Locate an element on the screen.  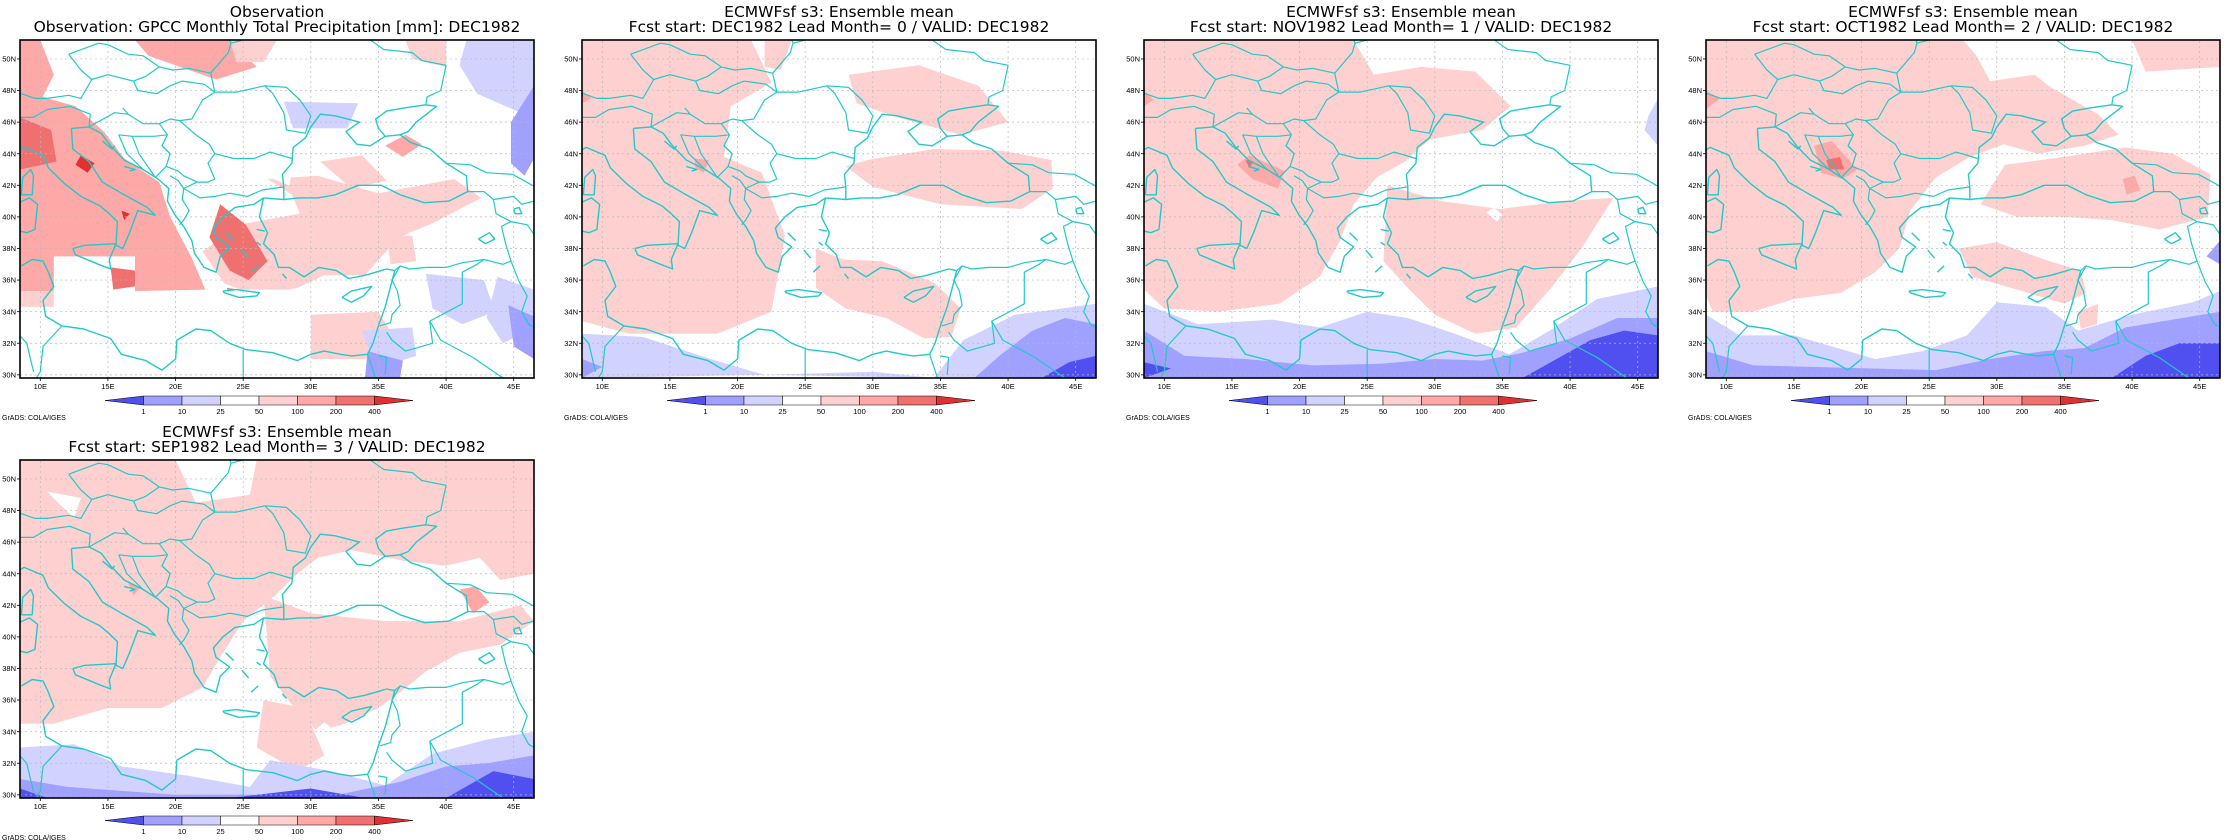
lon-label: 25E is located at coordinates (1367, 386).